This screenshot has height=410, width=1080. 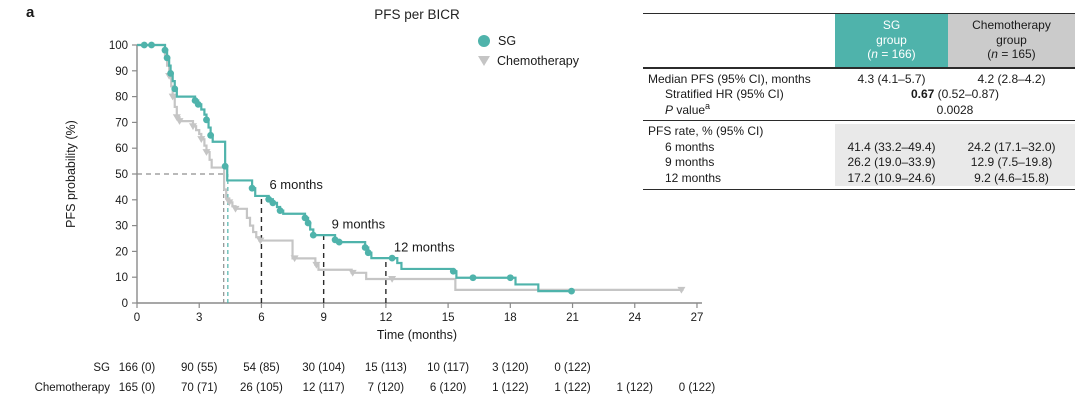 What do you see at coordinates (386, 388) in the screenshot?
I see `at-risk-value: 7 (120)` at bounding box center [386, 388].